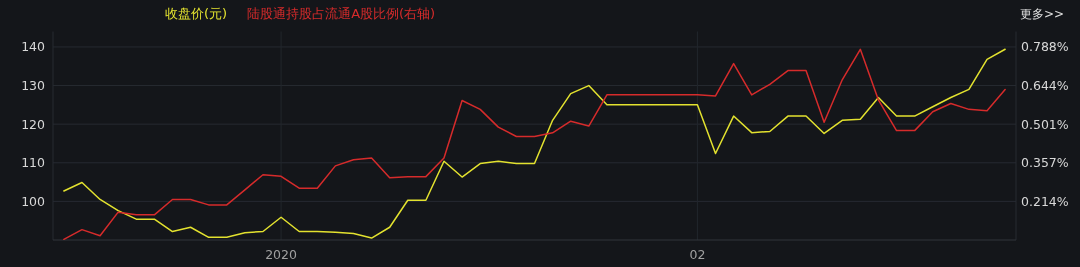 The width and height of the screenshot is (1080, 267). I want to click on y-tick-label: 100, so click(33, 201).